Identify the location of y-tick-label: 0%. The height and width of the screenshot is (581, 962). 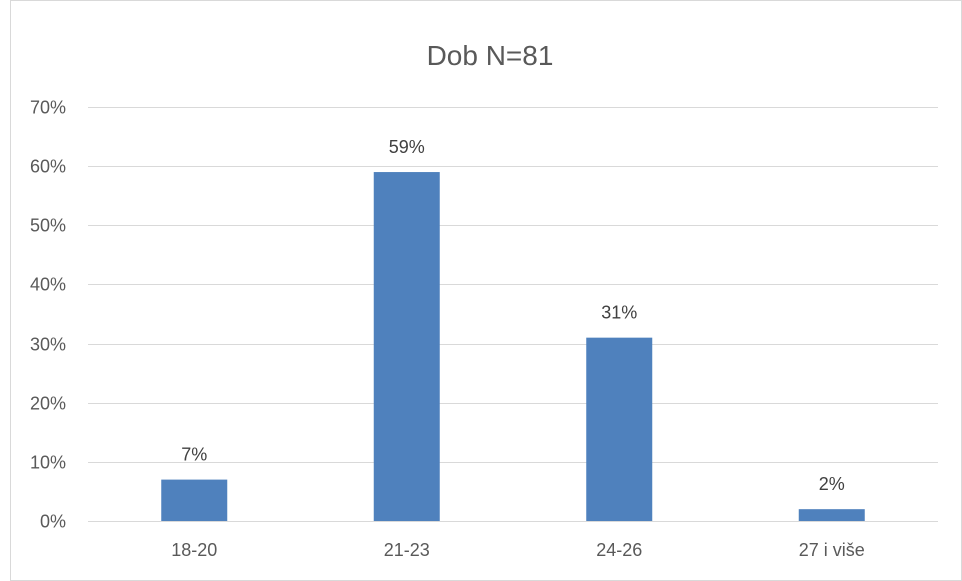
(53, 522).